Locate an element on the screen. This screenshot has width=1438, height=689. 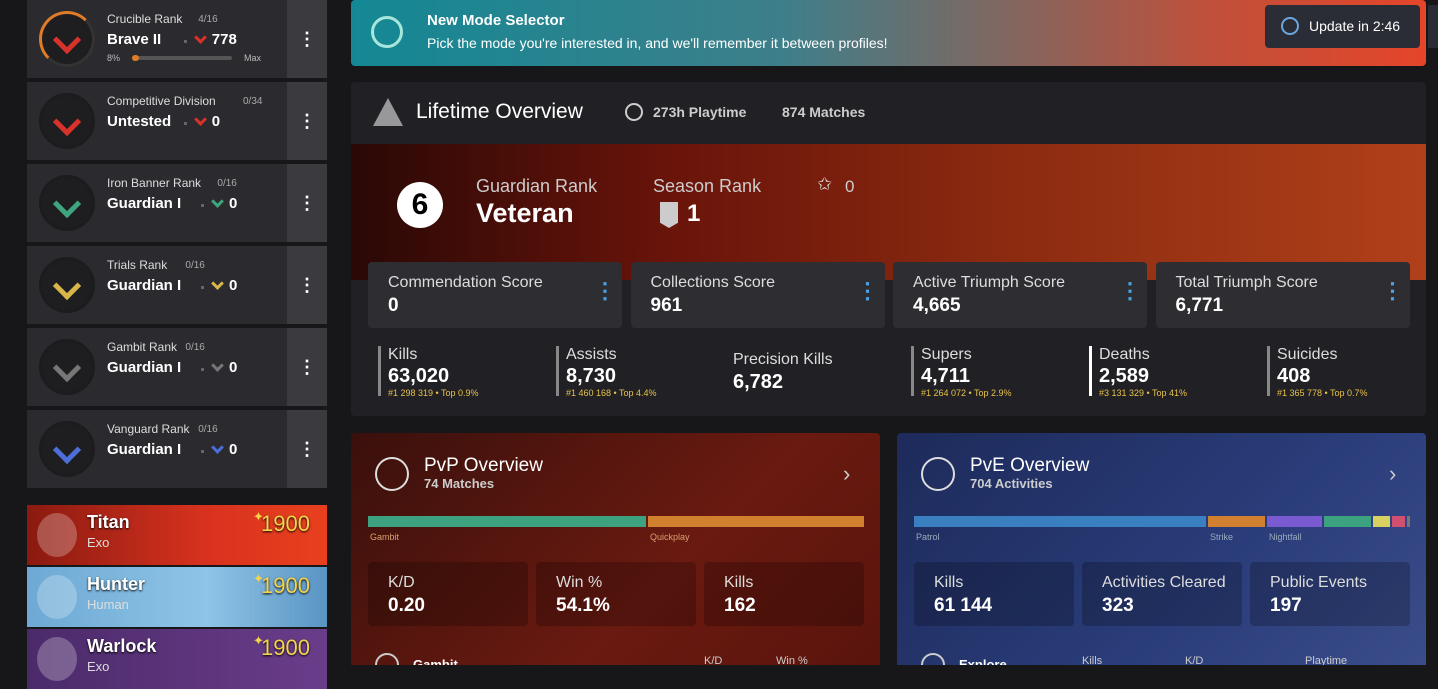
score-label: Total Triumph Score is located at coordinates (1246, 282).